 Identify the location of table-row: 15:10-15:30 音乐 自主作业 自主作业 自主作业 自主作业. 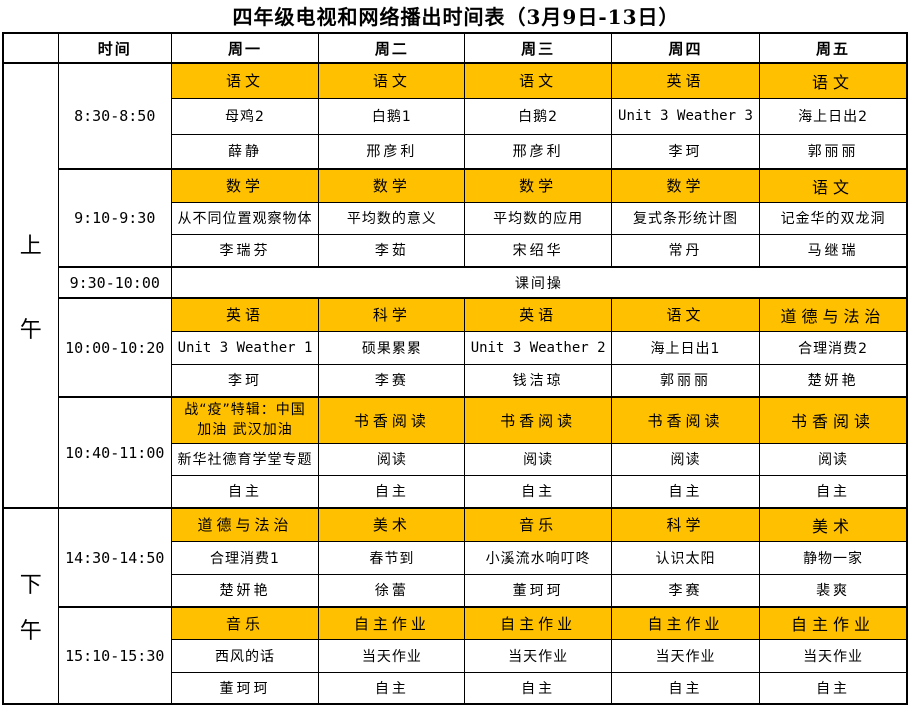
(455, 655).